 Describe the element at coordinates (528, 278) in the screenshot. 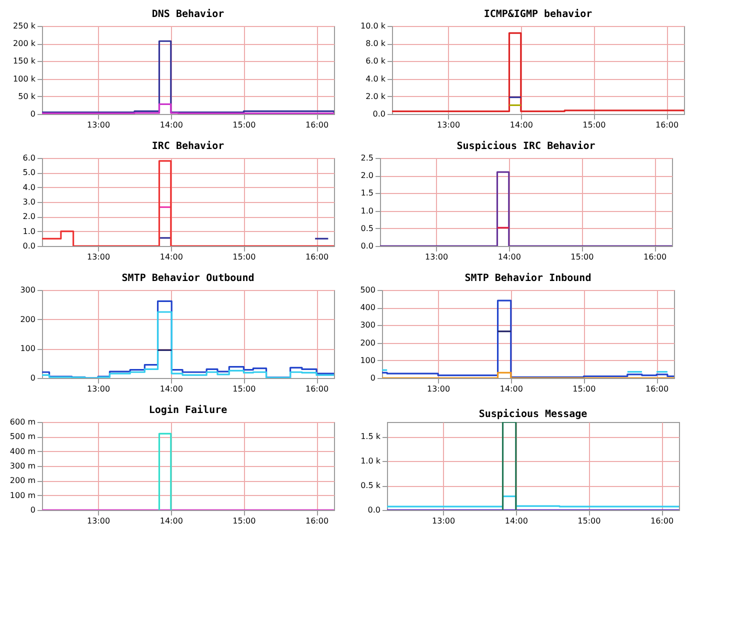

I see `chart-title: SMTP Behavior Inbound` at that location.